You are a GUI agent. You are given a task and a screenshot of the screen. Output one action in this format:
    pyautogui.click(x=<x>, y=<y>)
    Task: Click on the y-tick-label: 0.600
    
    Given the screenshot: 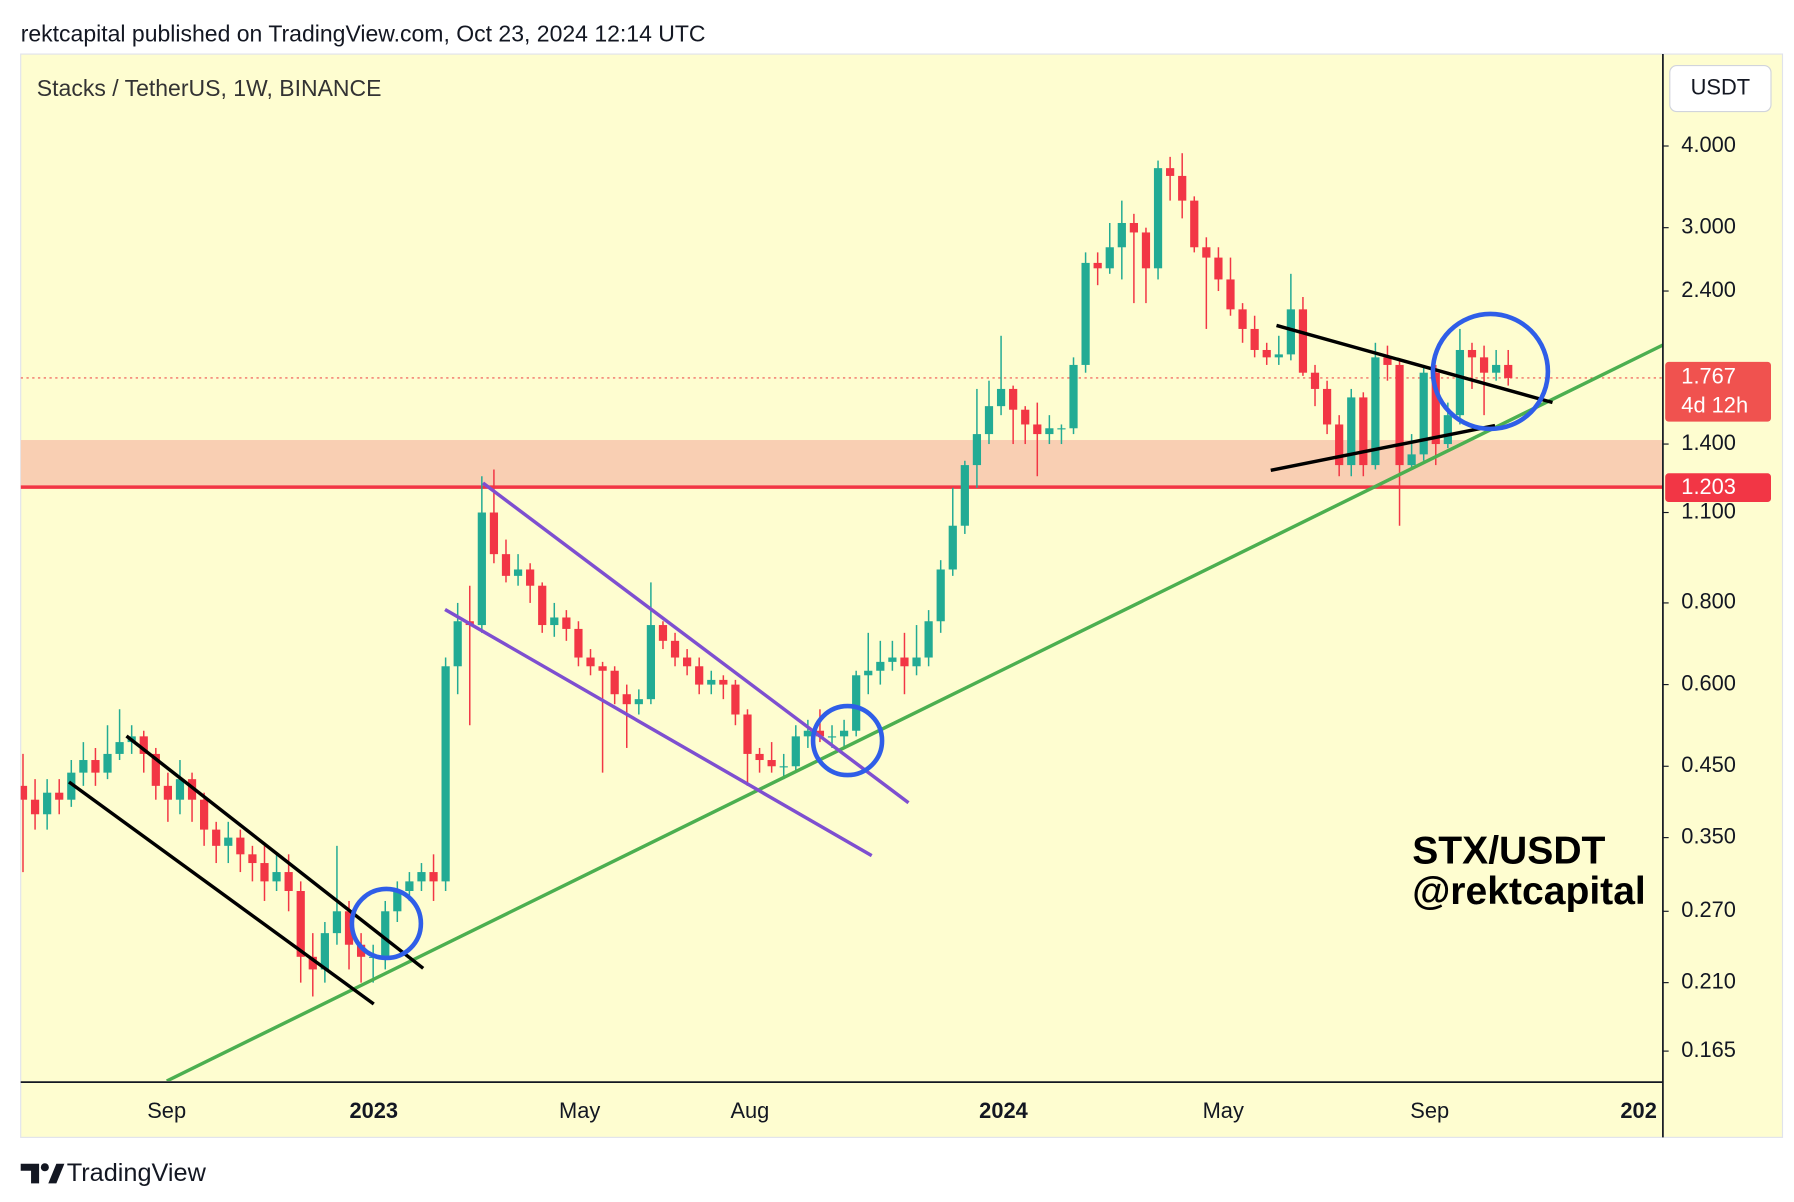 What is the action you would take?
    pyautogui.click(x=1708, y=682)
    